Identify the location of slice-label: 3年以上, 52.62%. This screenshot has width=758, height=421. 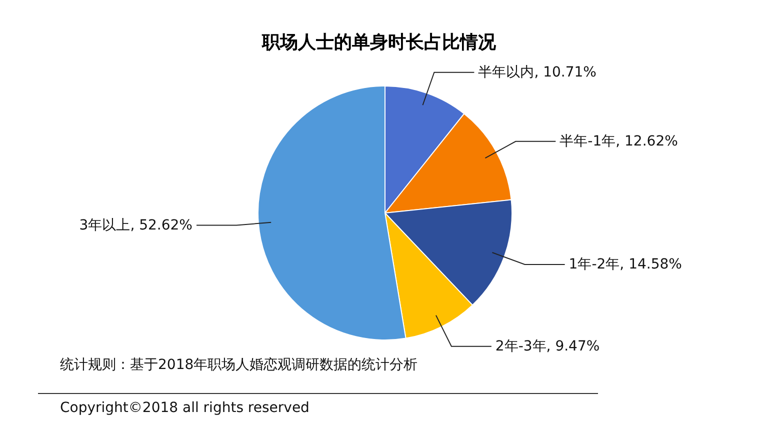
(136, 225).